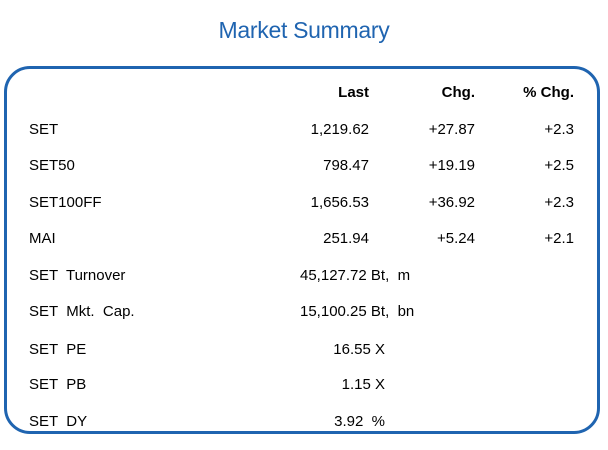 The image size is (608, 450). Describe the element at coordinates (359, 421) in the screenshot. I see `stat-value-dy: 3.92 %` at that location.